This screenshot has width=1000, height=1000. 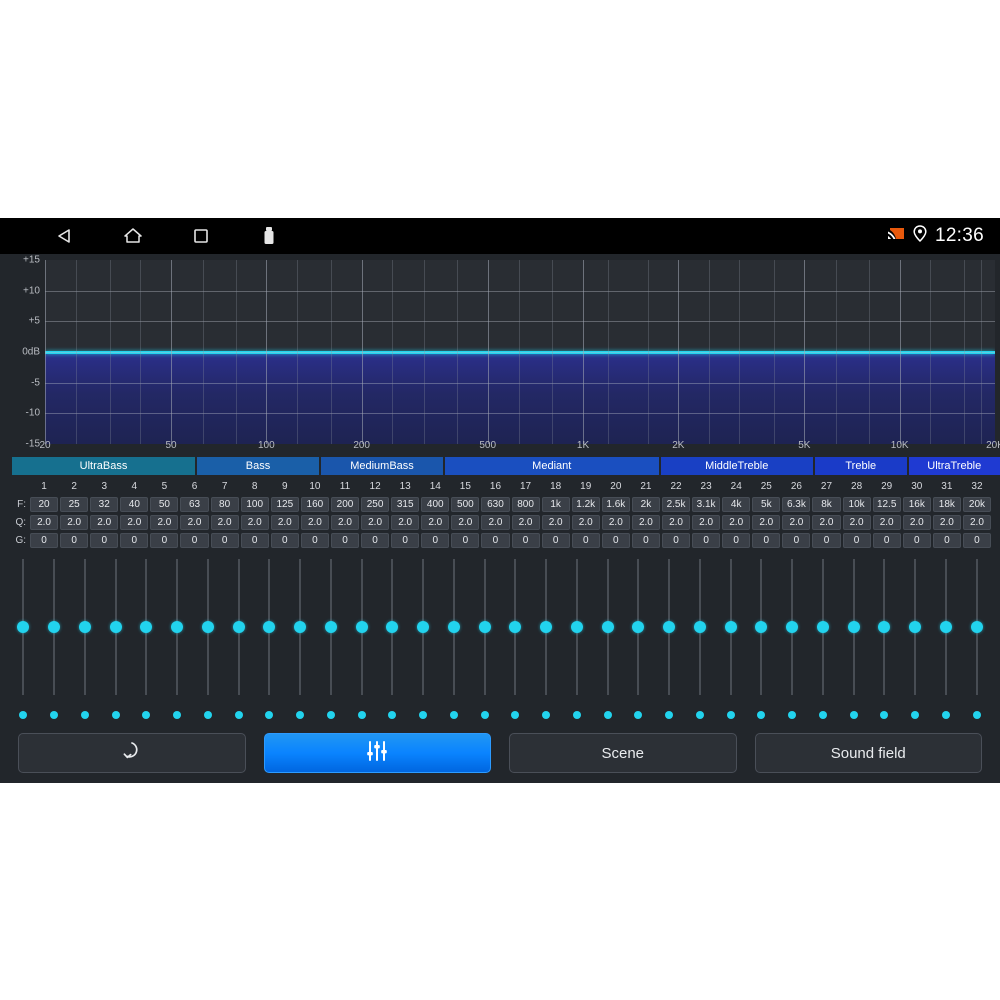 I want to click on frequency-cell: 315, so click(x=405, y=504).